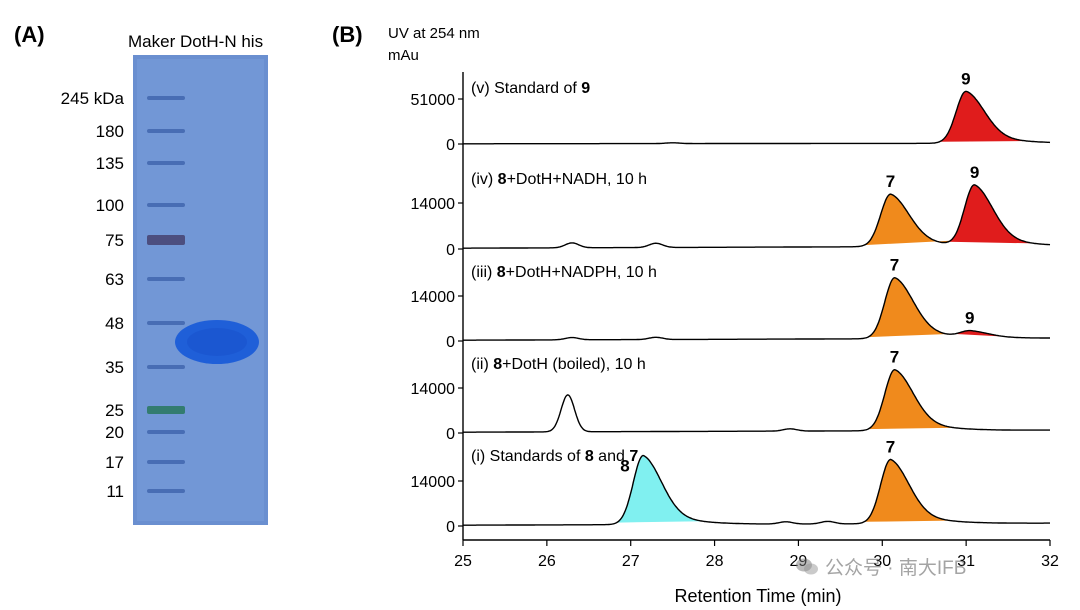 The image size is (1080, 610). What do you see at coordinates (530, 88) in the screenshot?
I see `trace-caption: (v) Standard of 9` at bounding box center [530, 88].